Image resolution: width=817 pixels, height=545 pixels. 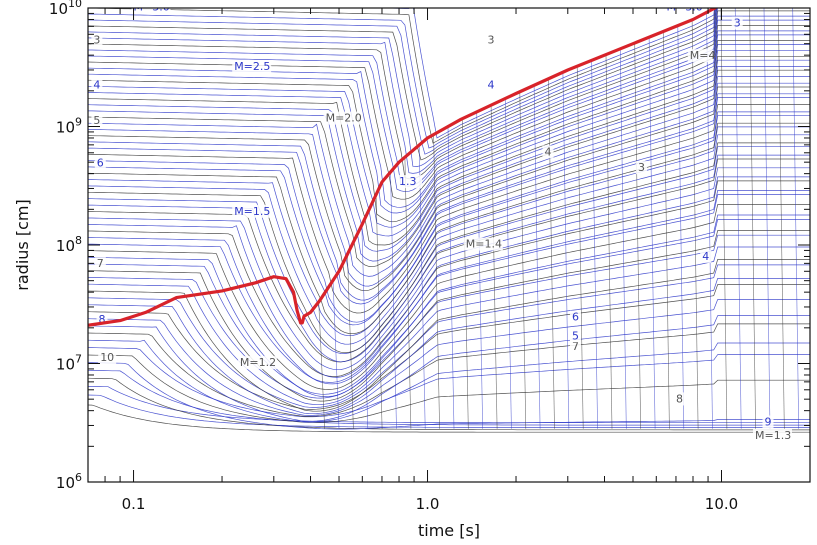 I want to click on y-tick-label: 10⁷, so click(x=69, y=363).